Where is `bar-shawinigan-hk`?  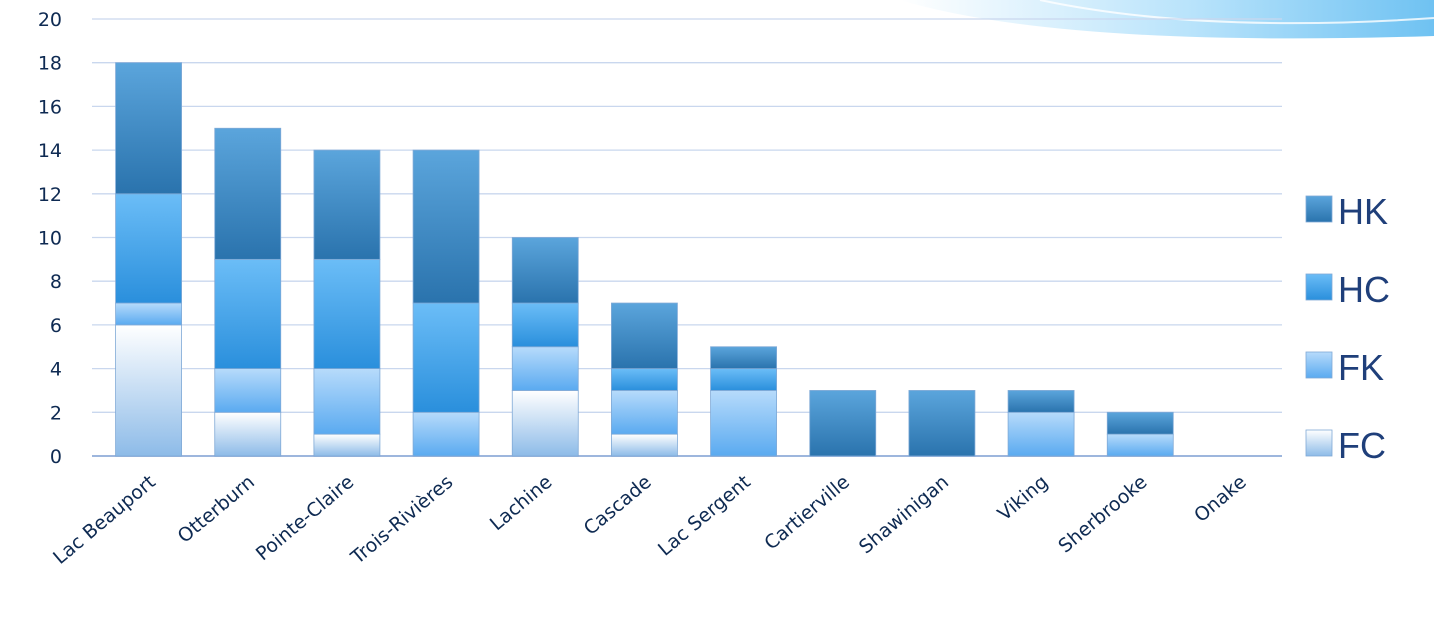
bar-shawinigan-hk is located at coordinates (942, 423).